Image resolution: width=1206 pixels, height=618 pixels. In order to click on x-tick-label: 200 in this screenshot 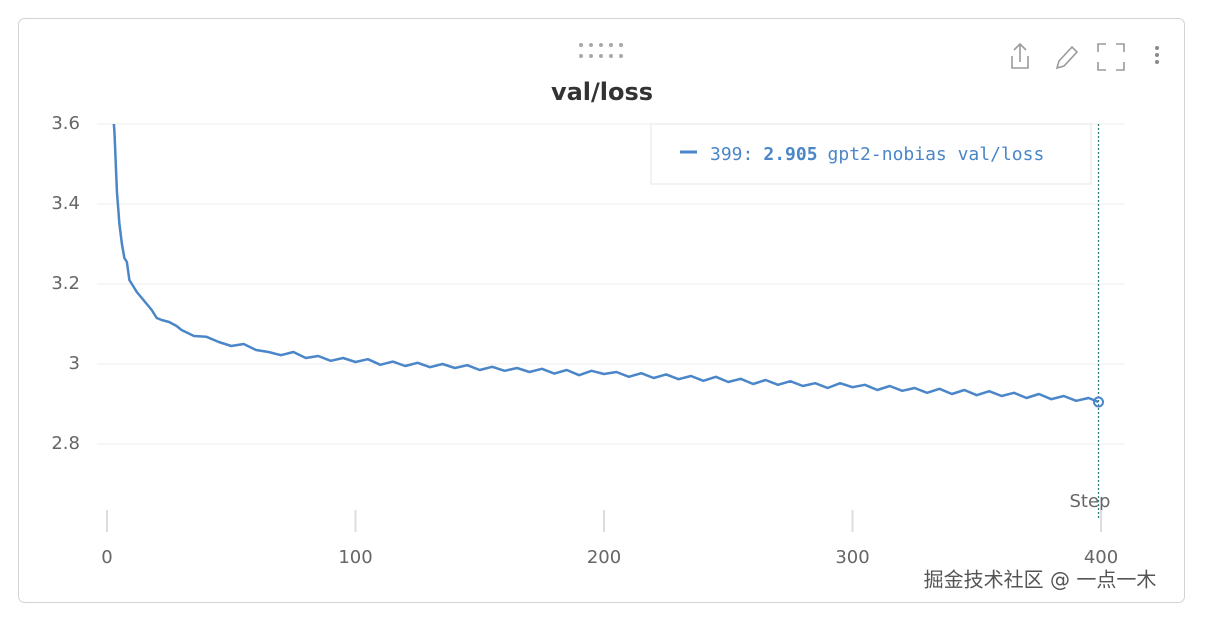, I will do `click(604, 557)`.